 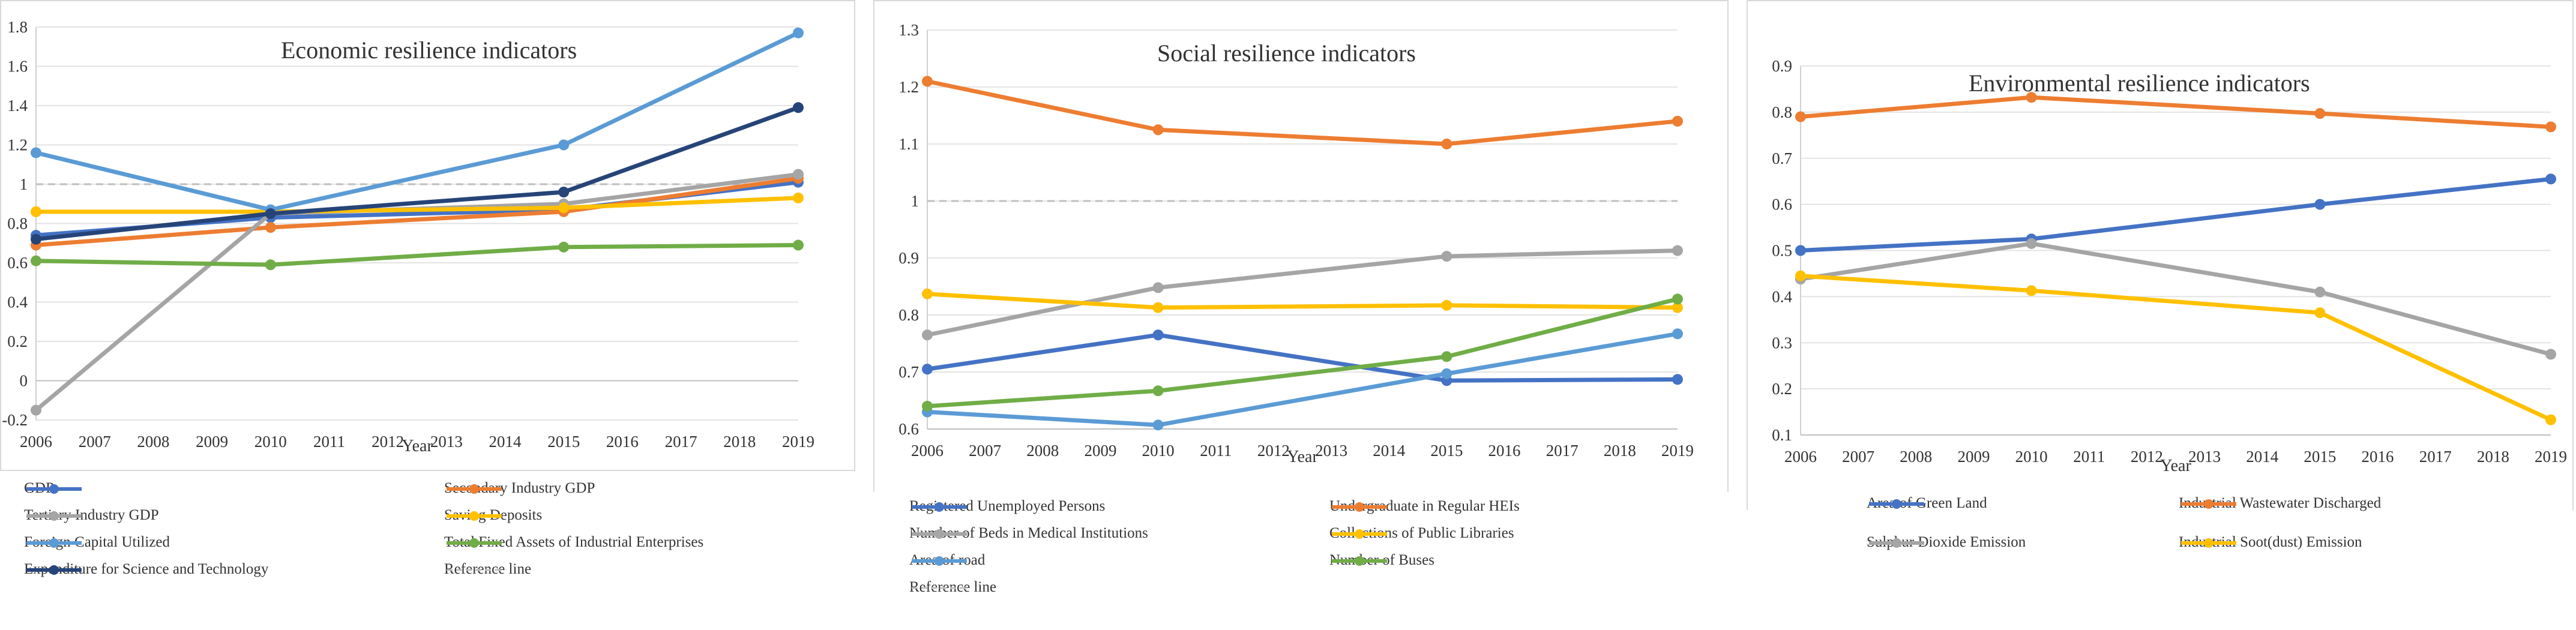 I want to click on data-point-undergraduate-in-regular-heis, so click(x=927, y=81).